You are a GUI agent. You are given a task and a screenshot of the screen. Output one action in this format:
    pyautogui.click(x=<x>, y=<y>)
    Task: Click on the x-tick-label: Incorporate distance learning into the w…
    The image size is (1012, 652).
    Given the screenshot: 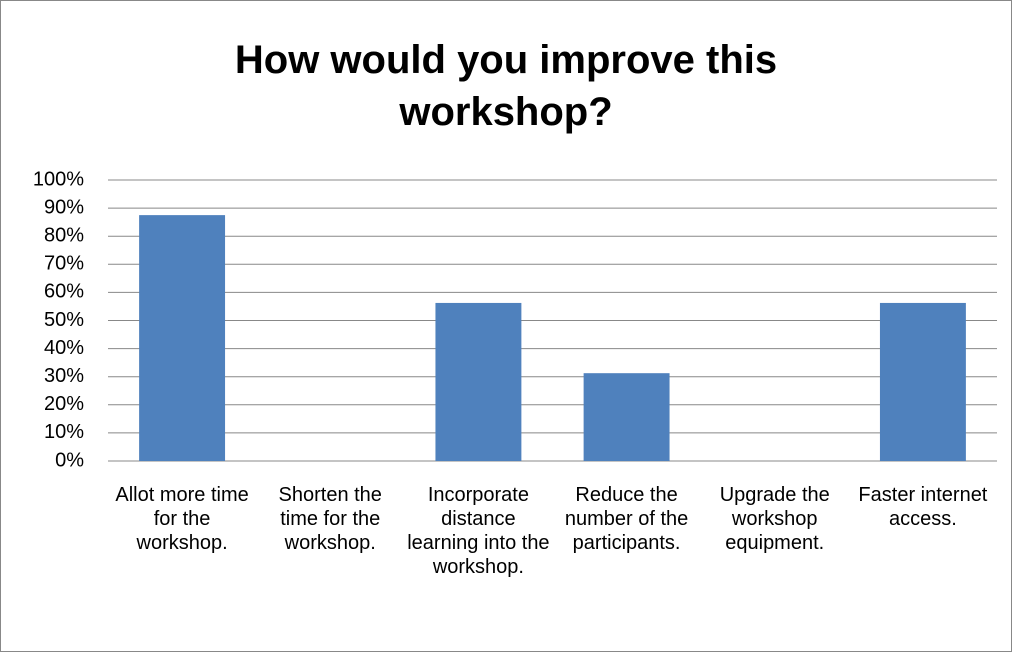 What is the action you would take?
    pyautogui.click(x=478, y=531)
    